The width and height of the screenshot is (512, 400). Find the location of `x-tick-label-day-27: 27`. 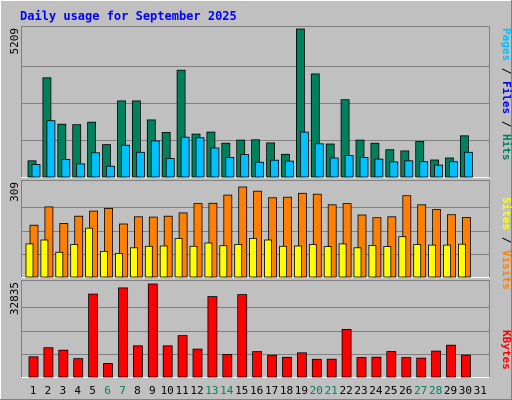

x-tick-label-day-27: 27 is located at coordinates (420, 390).